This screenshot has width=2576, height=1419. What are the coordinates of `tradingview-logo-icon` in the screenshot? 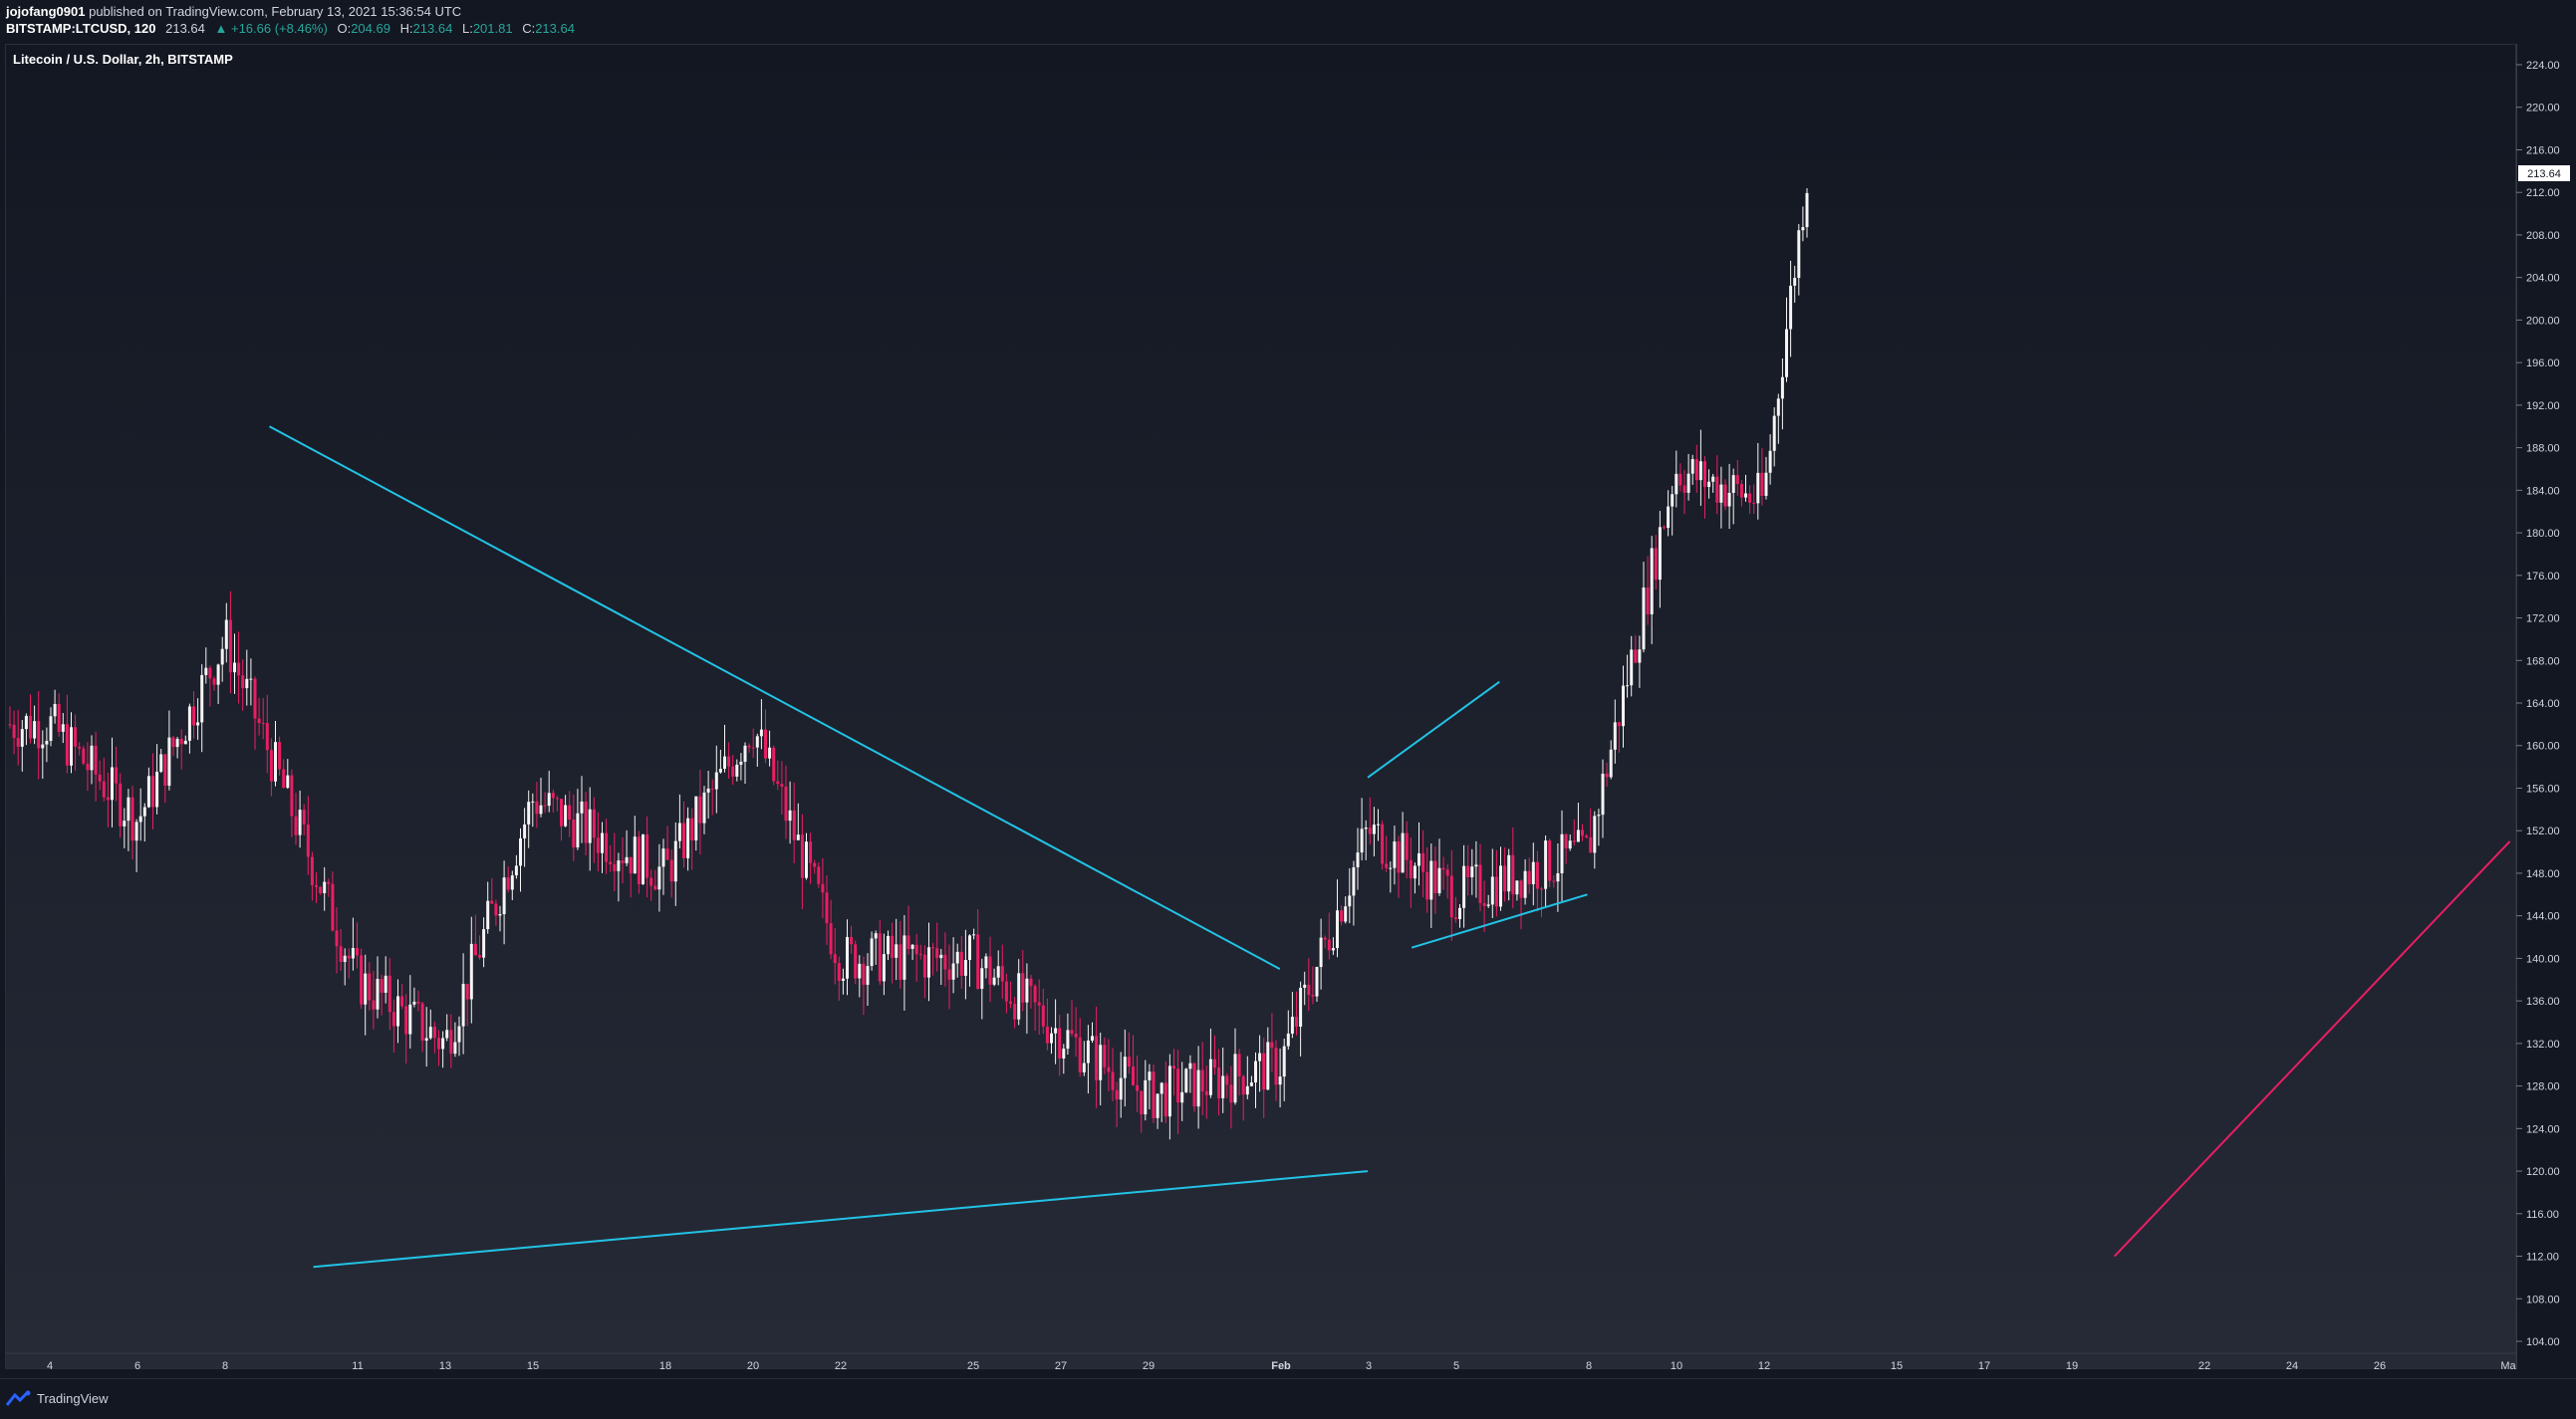 It's located at (18, 1398).